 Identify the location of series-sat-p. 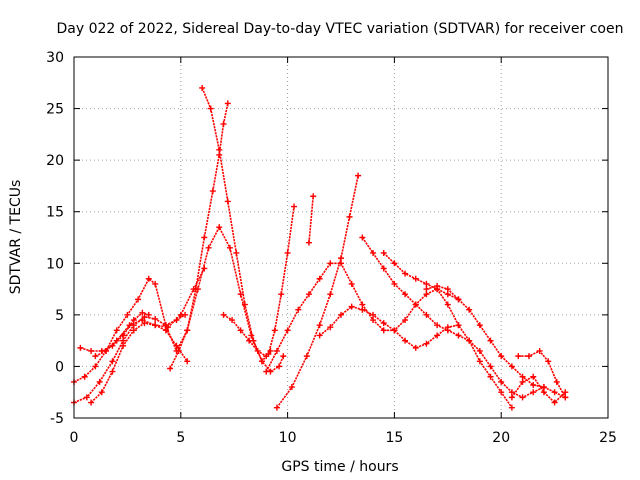
(485, 336).